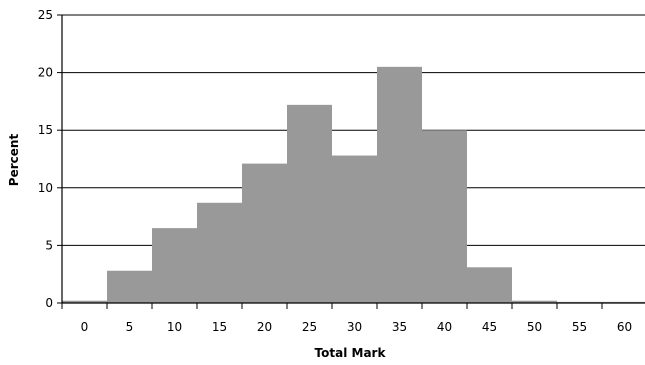  What do you see at coordinates (45, 15) in the screenshot?
I see `y-tick-label: 25` at bounding box center [45, 15].